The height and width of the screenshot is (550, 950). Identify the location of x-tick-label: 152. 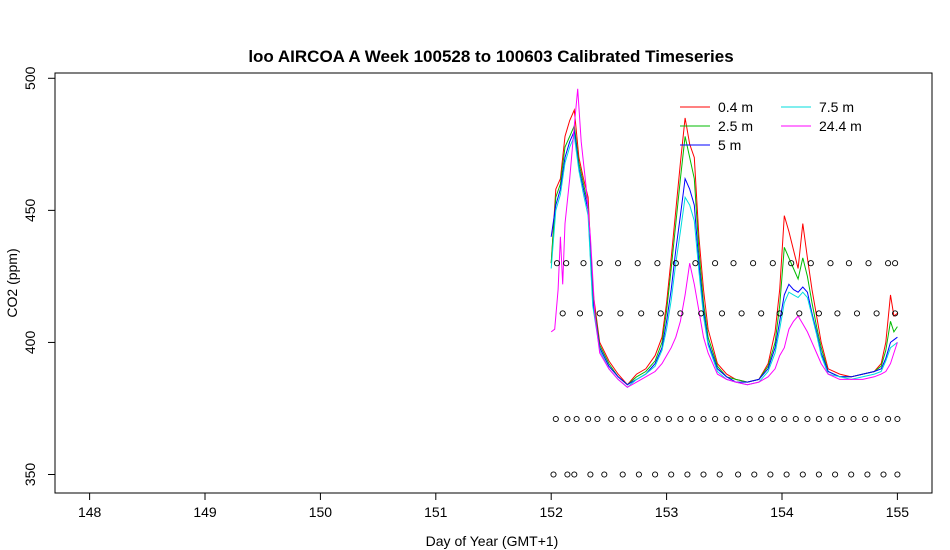
(552, 512).